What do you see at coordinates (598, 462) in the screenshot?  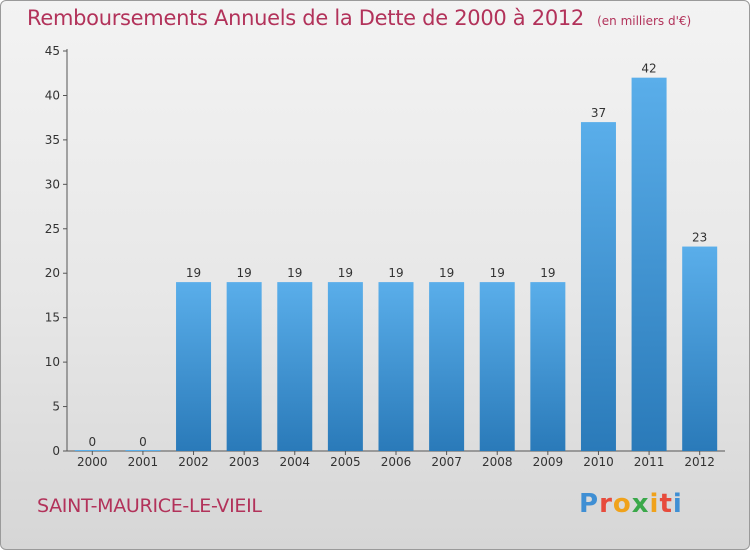 I see `x-tick-label: 2010` at bounding box center [598, 462].